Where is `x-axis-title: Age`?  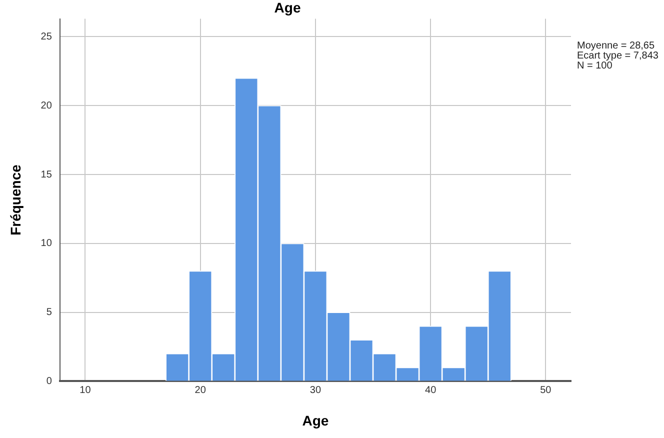
x-axis-title: Age is located at coordinates (315, 420).